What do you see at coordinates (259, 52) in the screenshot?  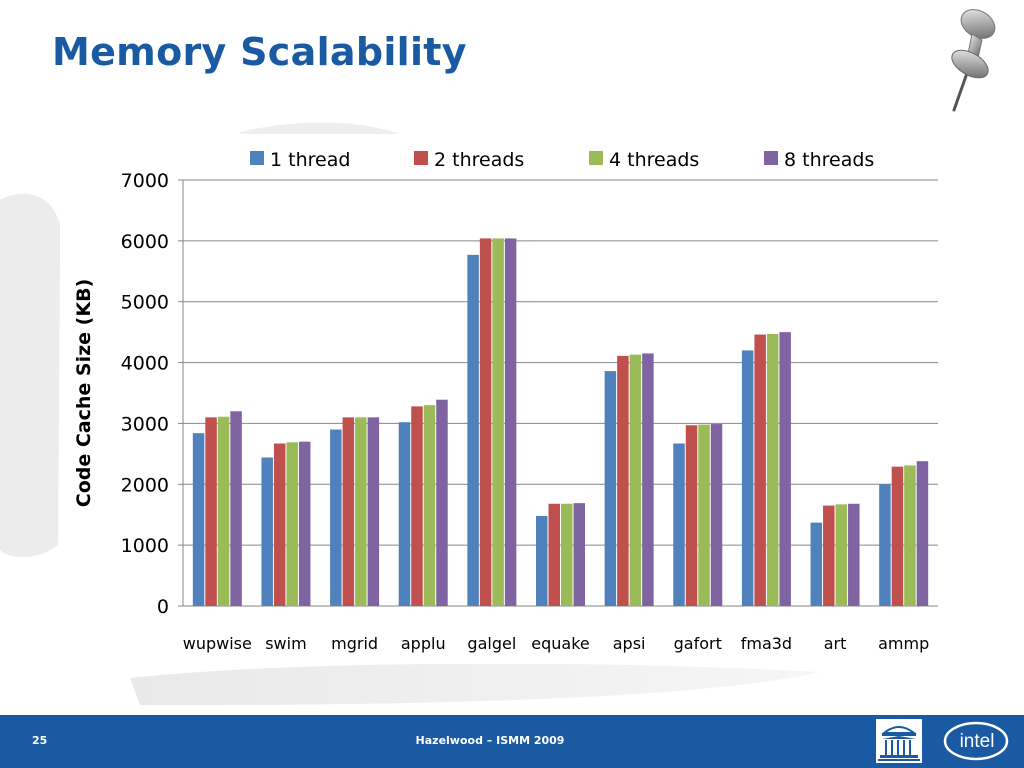 I see `slide-title: Memory Scalability` at bounding box center [259, 52].